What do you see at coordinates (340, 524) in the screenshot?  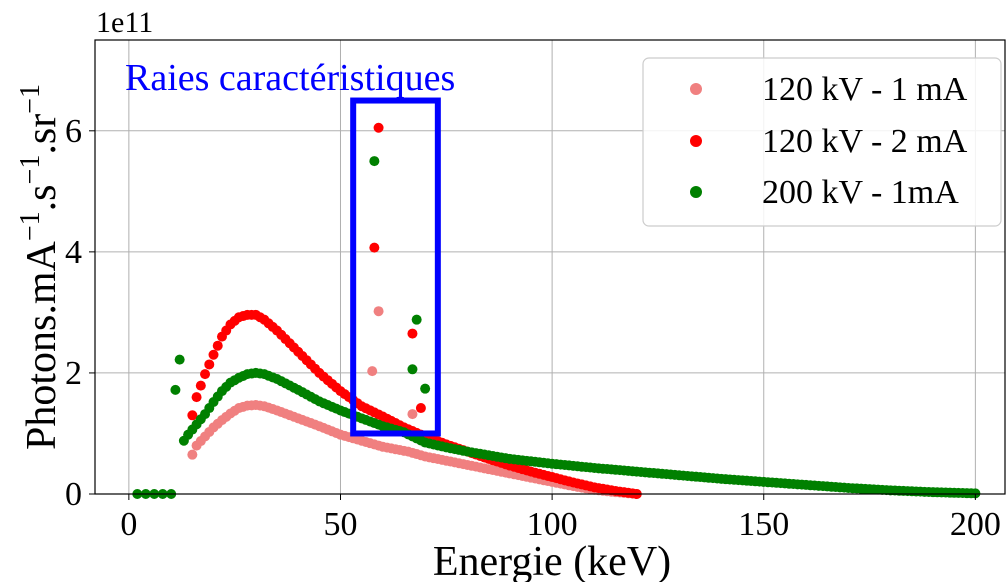 I see `x-tick-label: 50` at bounding box center [340, 524].